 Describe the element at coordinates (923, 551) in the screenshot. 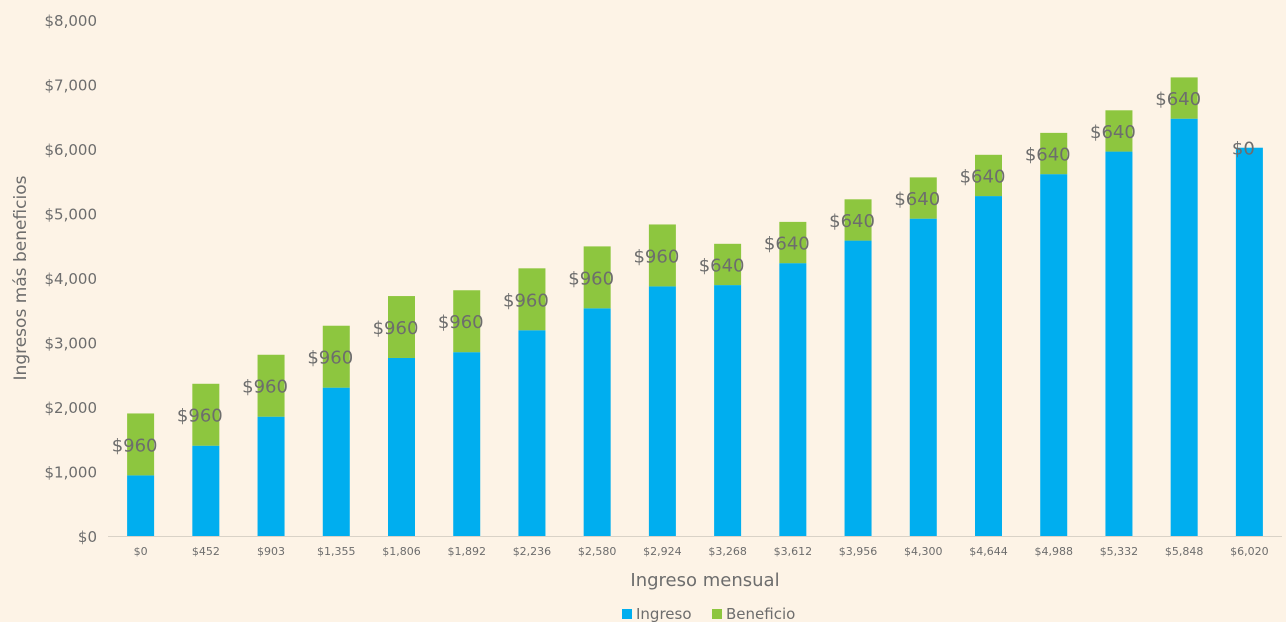

I see `x-tick-label: $4,300` at that location.